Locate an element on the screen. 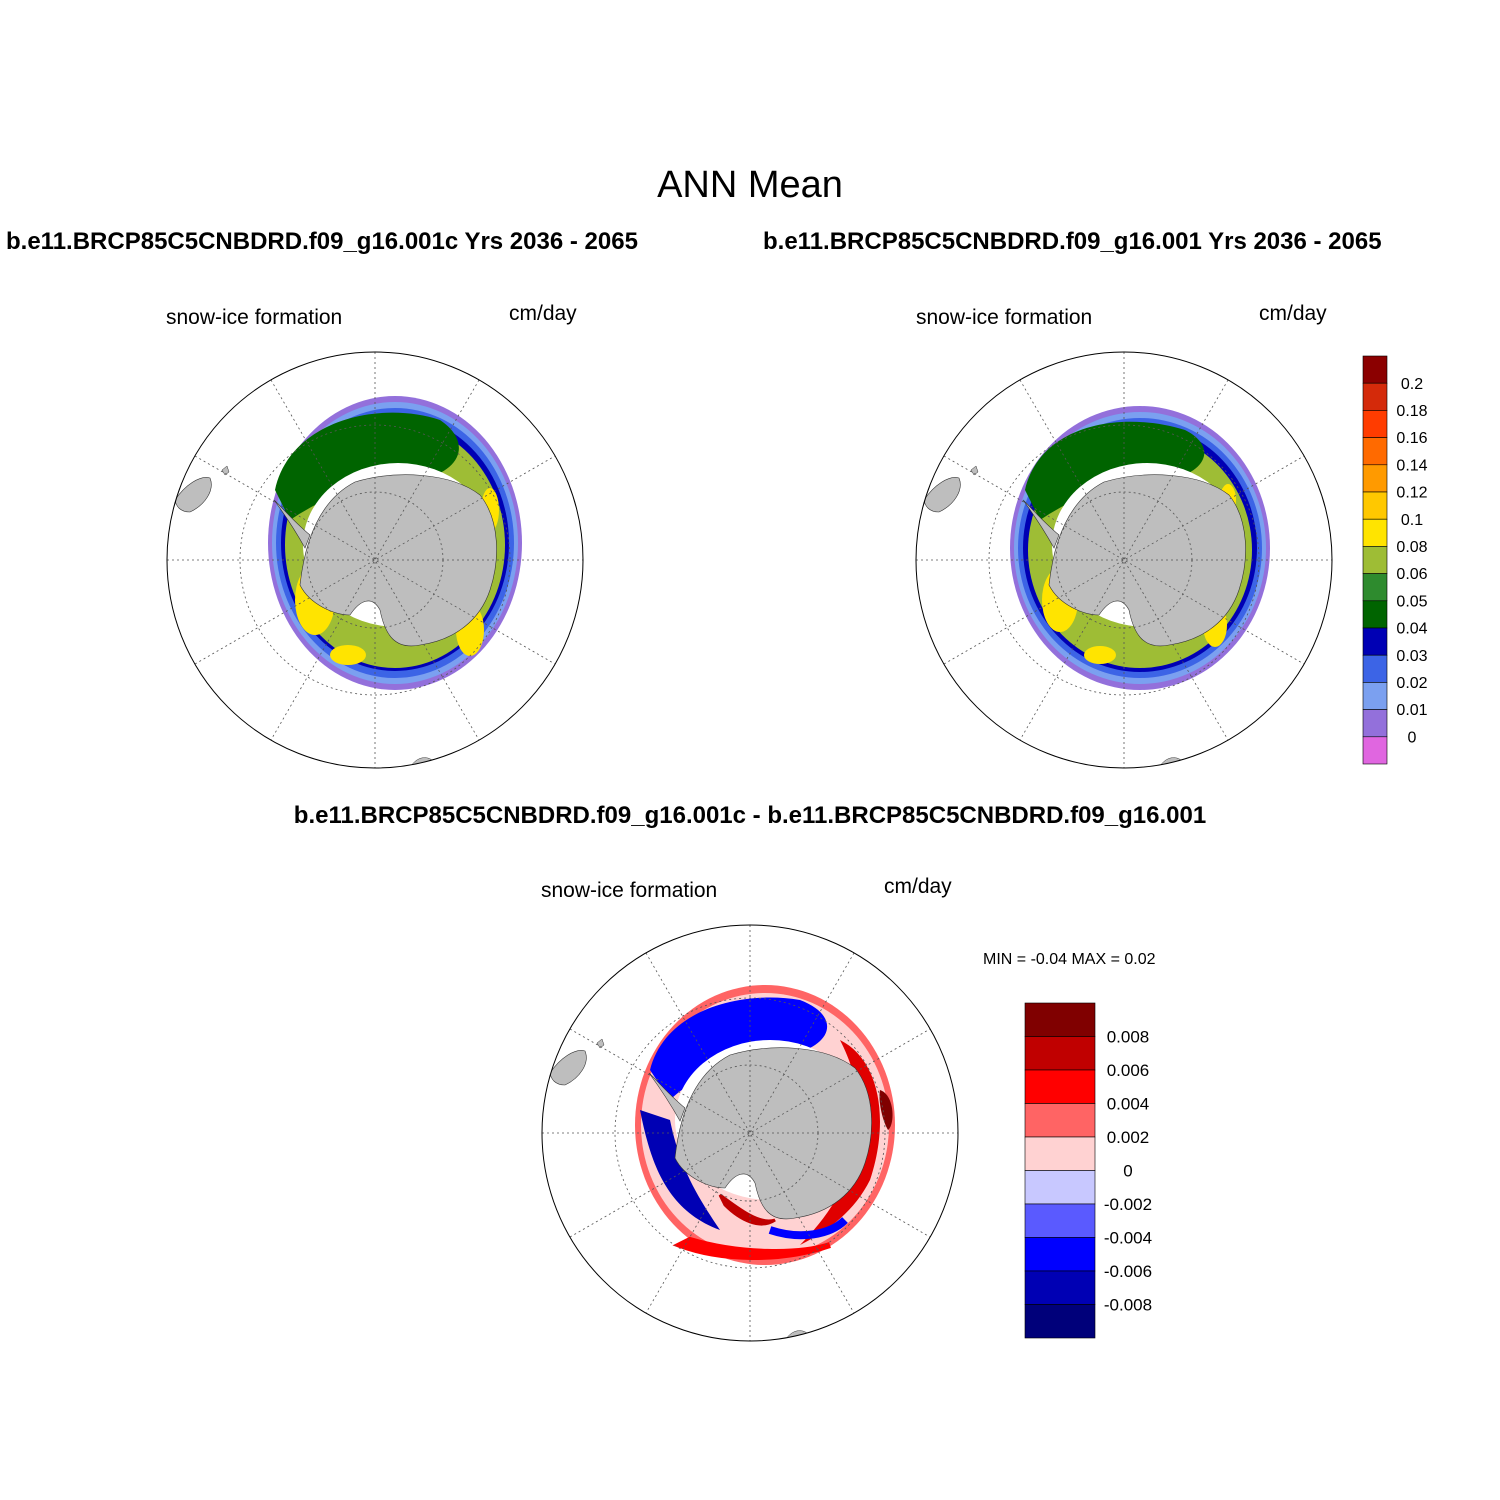 This screenshot has width=1500, height=1500. colorbar-top-label: 0.16 is located at coordinates (1411, 438).